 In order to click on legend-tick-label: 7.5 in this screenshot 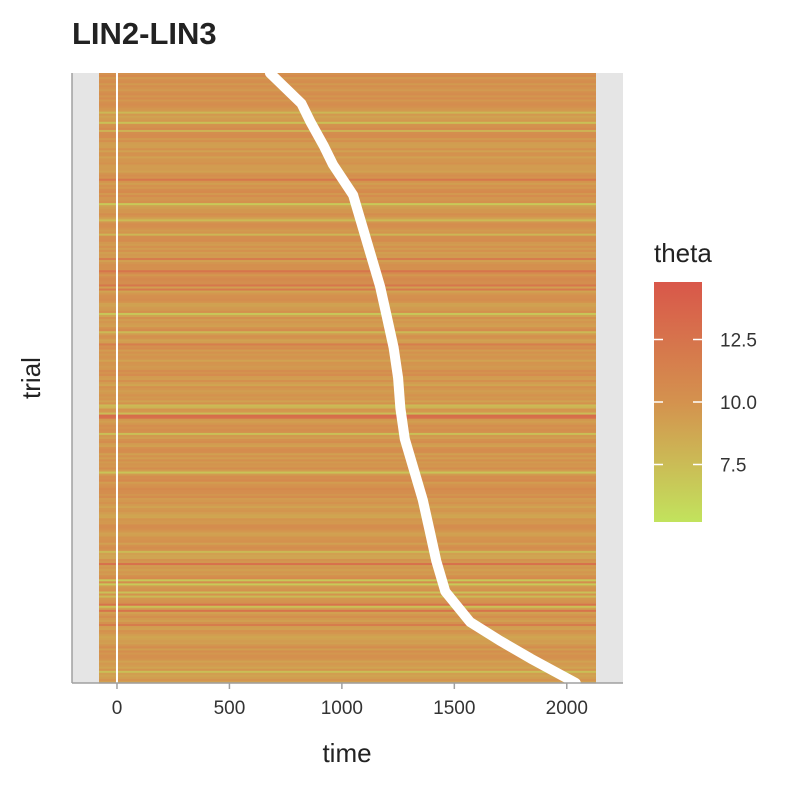, I will do `click(733, 466)`.